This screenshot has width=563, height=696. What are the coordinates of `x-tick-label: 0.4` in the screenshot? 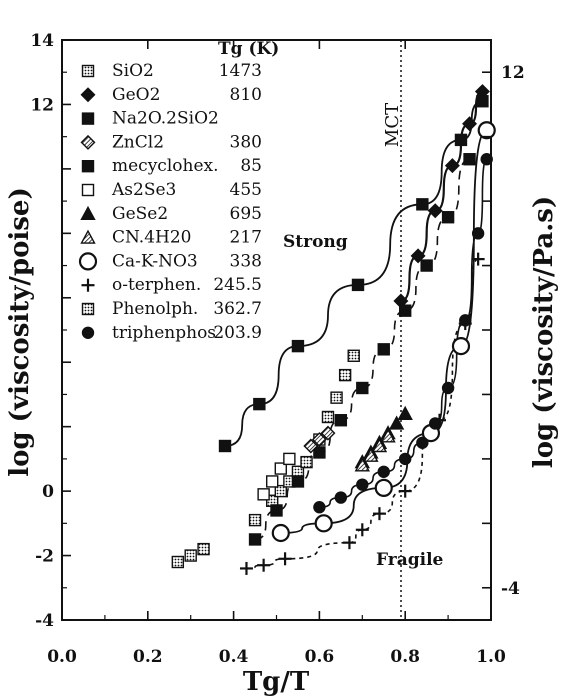 It's located at (234, 657).